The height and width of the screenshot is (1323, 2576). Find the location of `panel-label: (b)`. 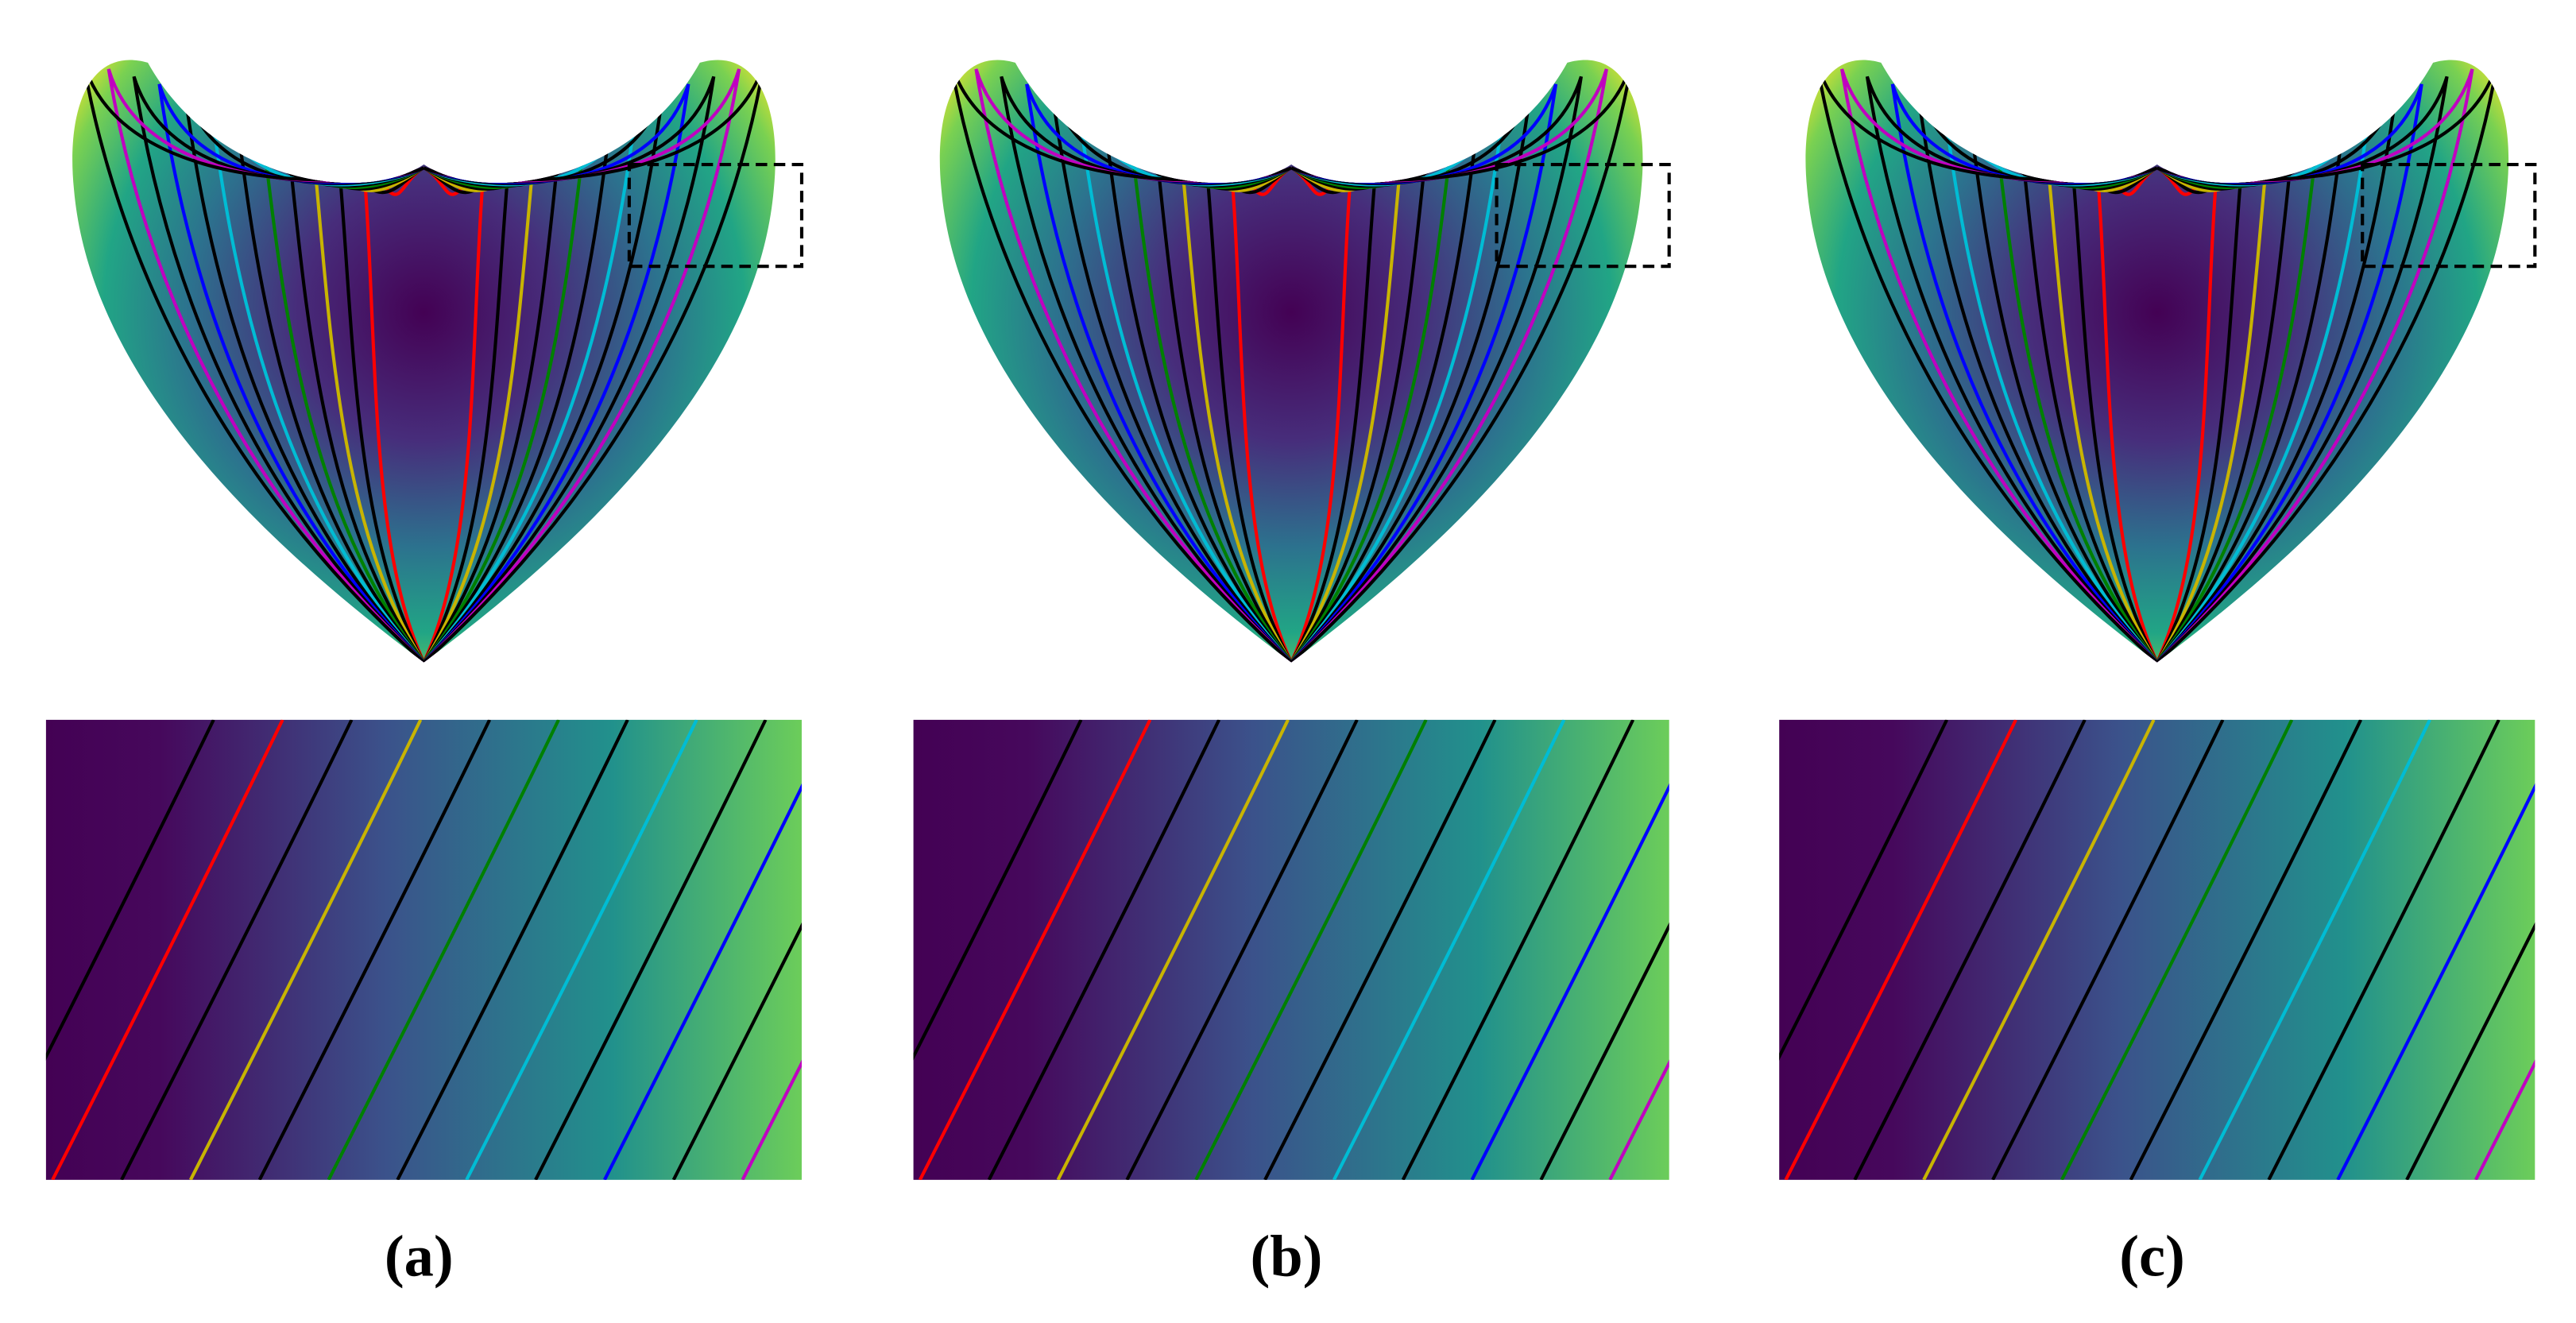

panel-label: (b) is located at coordinates (1286, 1256).